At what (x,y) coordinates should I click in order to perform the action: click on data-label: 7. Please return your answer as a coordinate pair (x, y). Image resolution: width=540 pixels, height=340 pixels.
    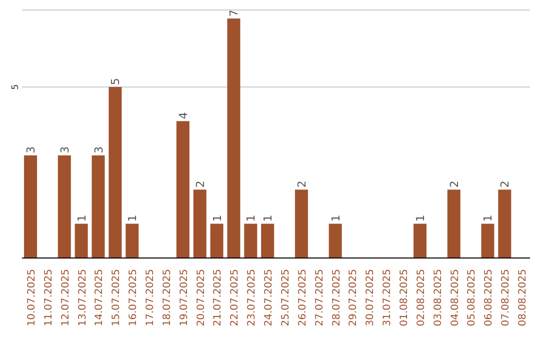
    Looking at the image, I should click on (234, 13).